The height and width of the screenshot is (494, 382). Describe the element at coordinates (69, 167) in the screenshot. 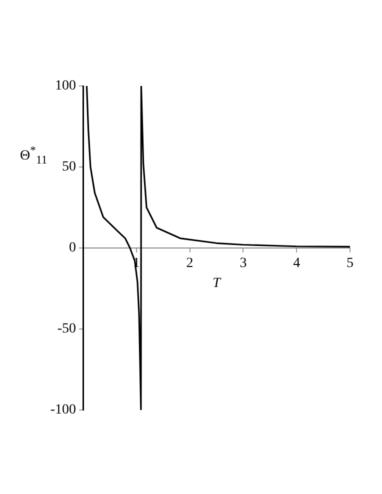

I see `y-tick-label: 50` at that location.